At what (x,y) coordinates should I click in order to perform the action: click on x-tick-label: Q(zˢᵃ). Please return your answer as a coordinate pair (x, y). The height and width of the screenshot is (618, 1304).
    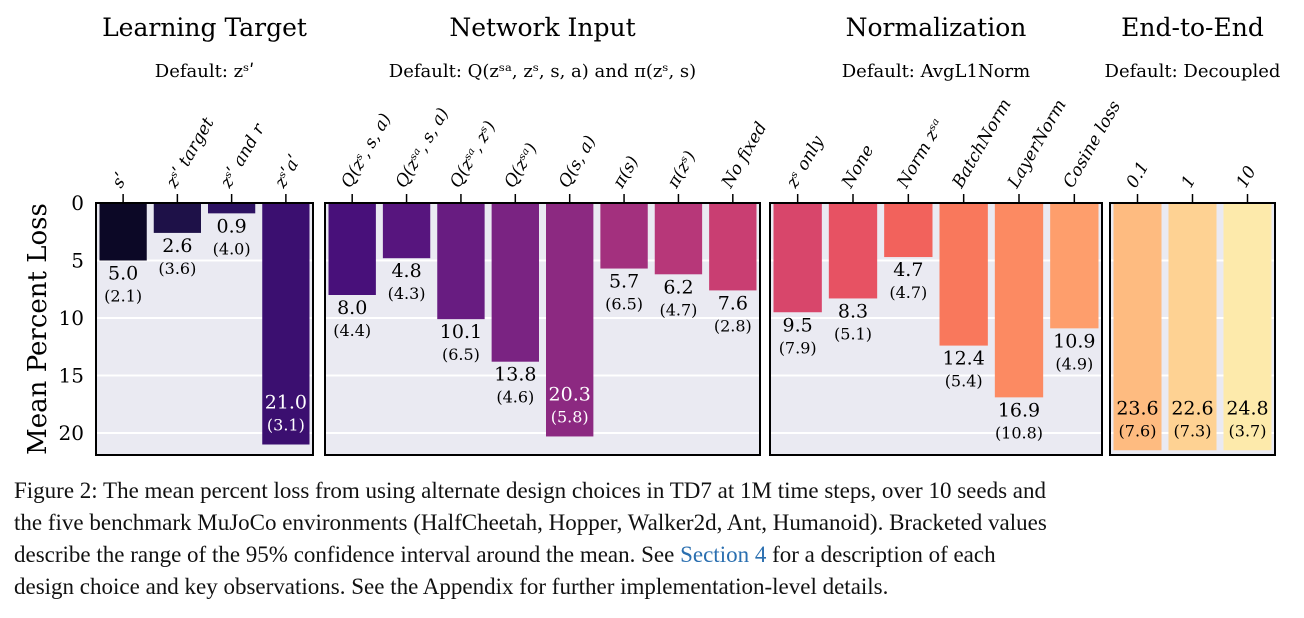
    Looking at the image, I should click on (520, 166).